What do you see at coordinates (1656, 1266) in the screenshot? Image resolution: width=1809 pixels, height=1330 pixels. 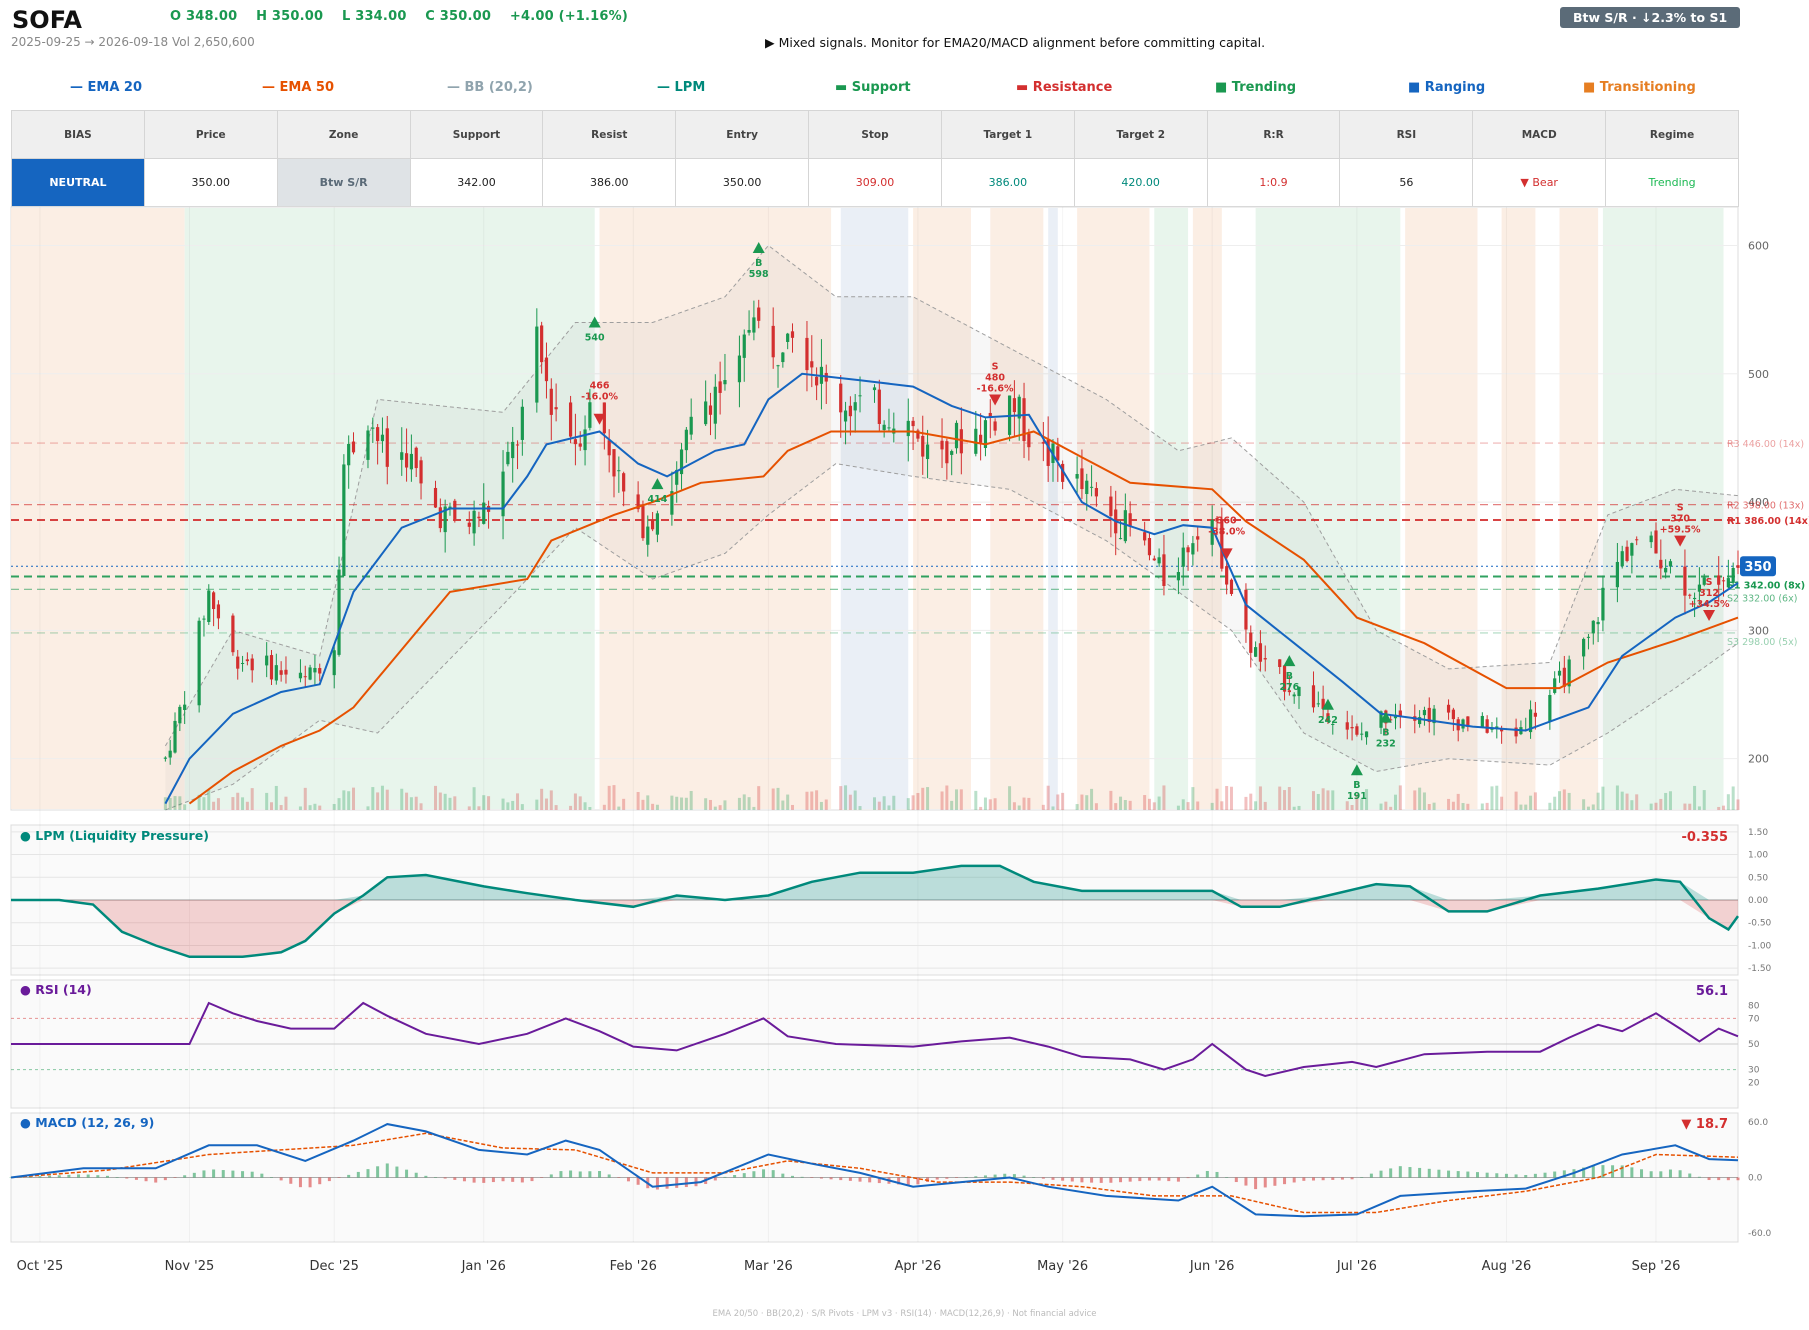 I see `x-tick-label: Sep '26` at bounding box center [1656, 1266].